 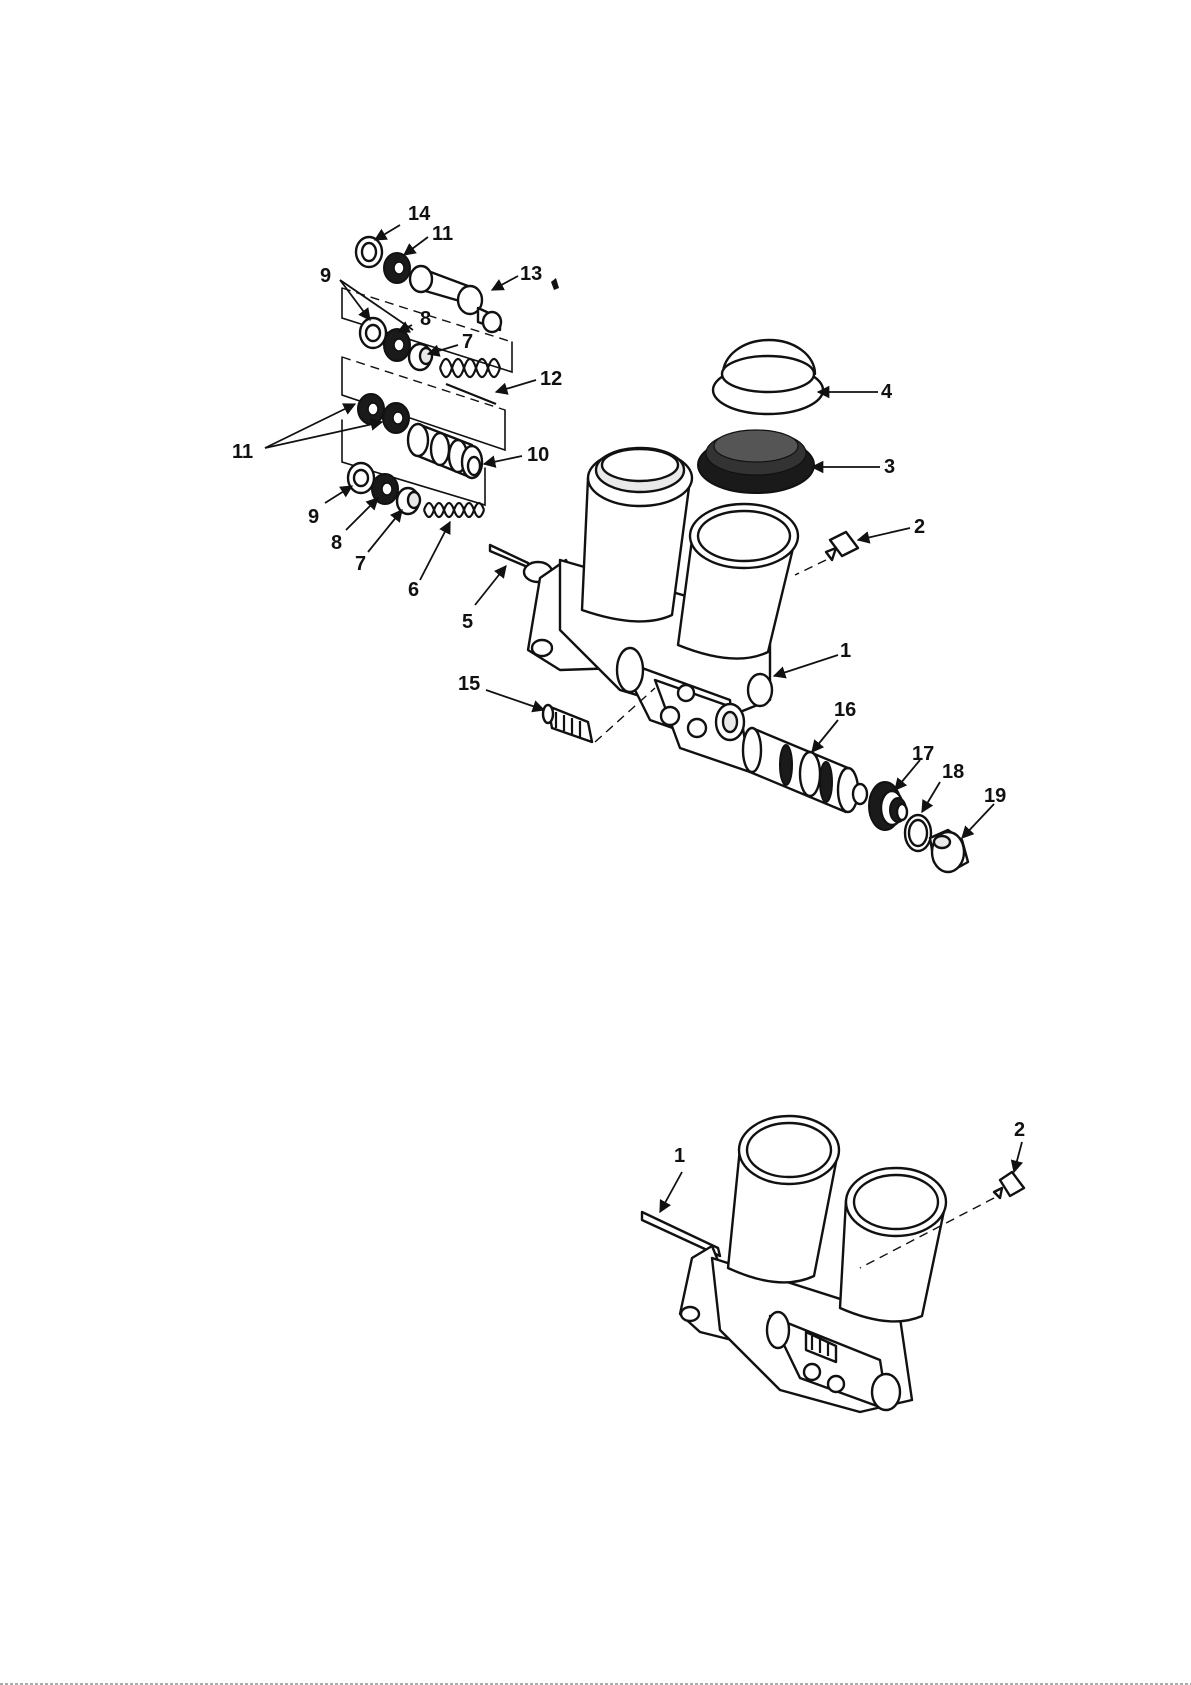 I want to click on callout-9-upper: 9, so click(x=325, y=276).